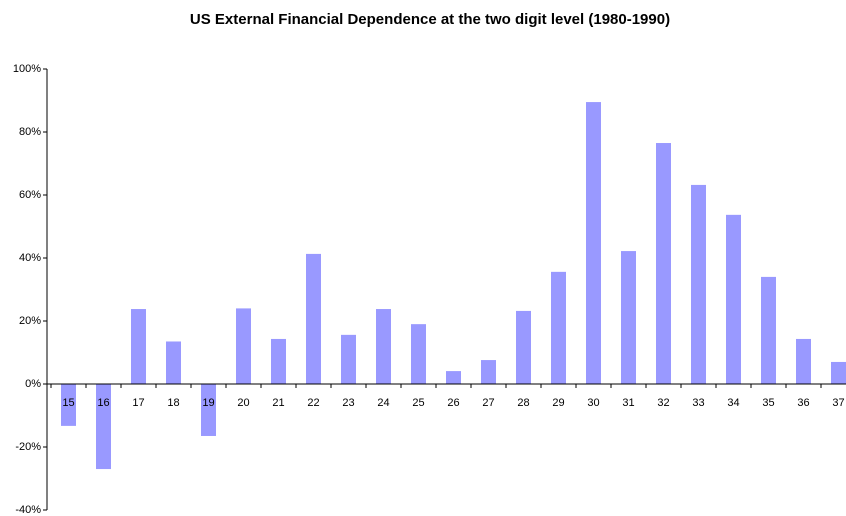  What do you see at coordinates (30, 258) in the screenshot?
I see `y-tick-label: 40%` at bounding box center [30, 258].